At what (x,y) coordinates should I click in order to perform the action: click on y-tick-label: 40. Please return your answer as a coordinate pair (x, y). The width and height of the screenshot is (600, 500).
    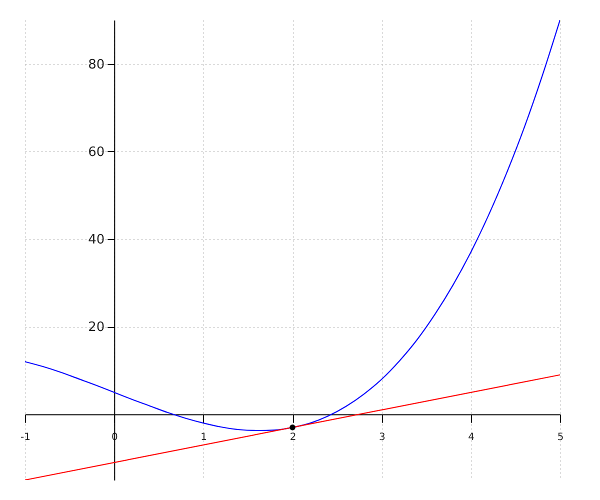
    Looking at the image, I should click on (96, 240).